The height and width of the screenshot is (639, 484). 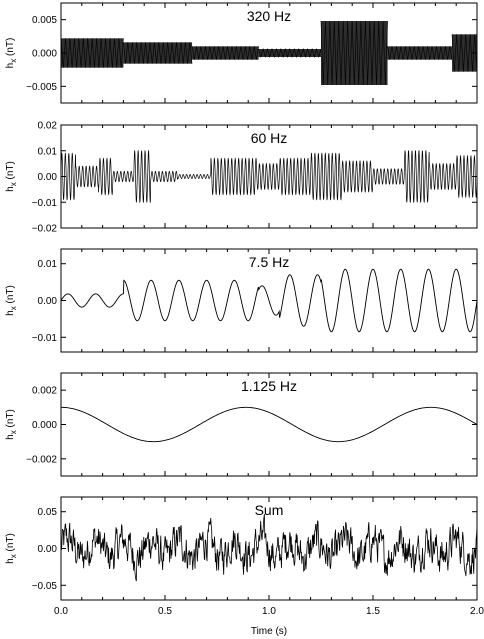 What do you see at coordinates (48, 512) in the screenshot?
I see `y-tick-label: 0.05` at bounding box center [48, 512].